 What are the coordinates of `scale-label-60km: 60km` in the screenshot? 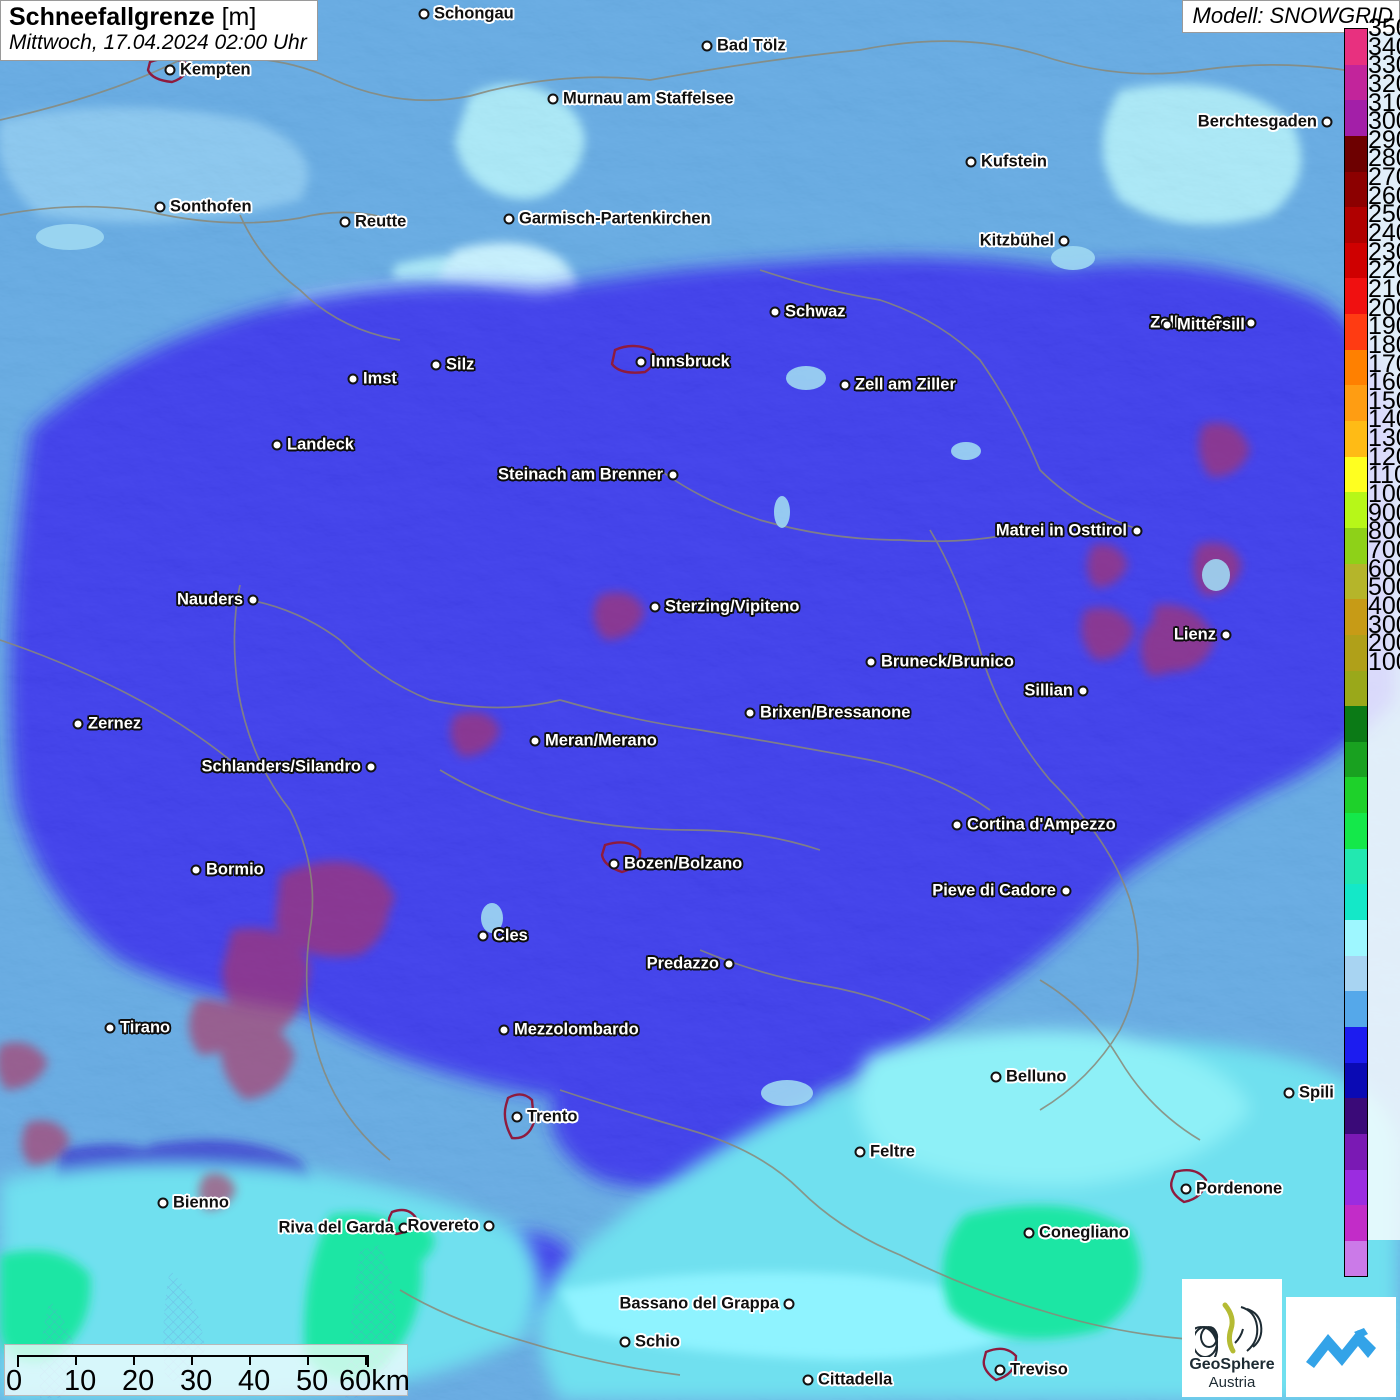 It's located at (374, 1381).